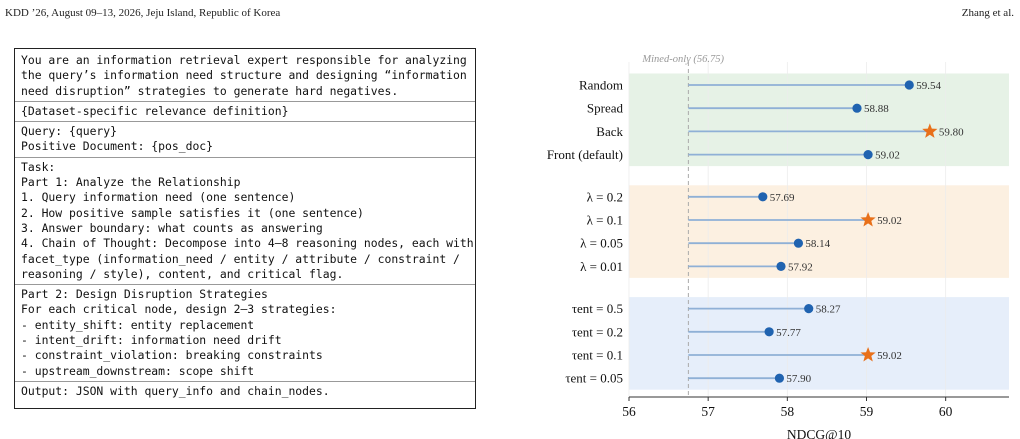 This screenshot has width=1020, height=439. I want to click on x-tick-label: 58, so click(788, 411).